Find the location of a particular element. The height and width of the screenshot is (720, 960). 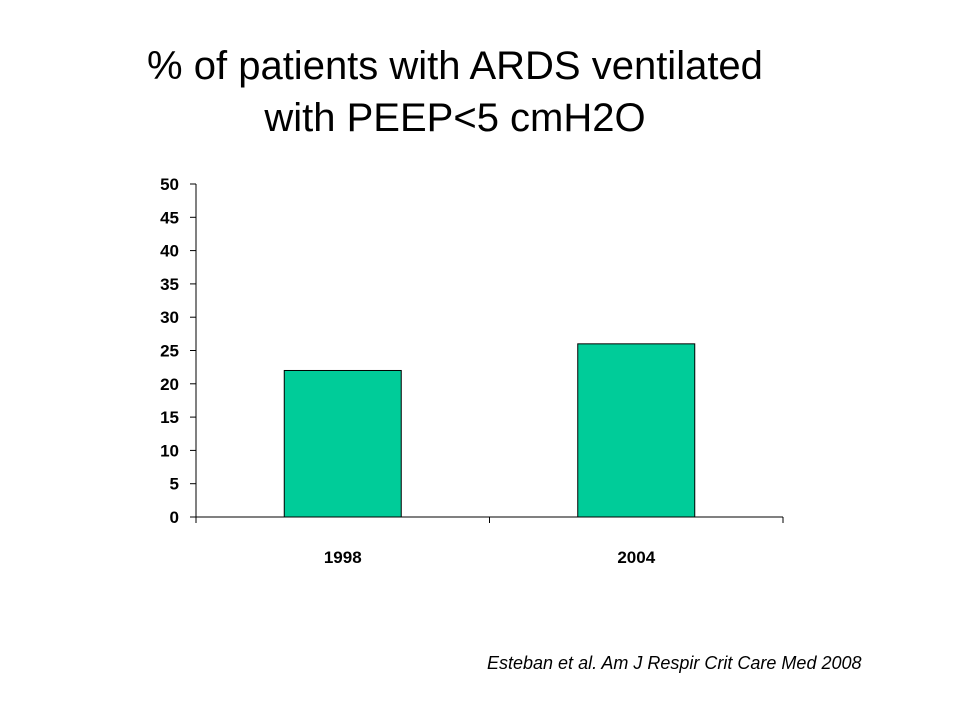

y-tick-label: 40 is located at coordinates (169, 251).